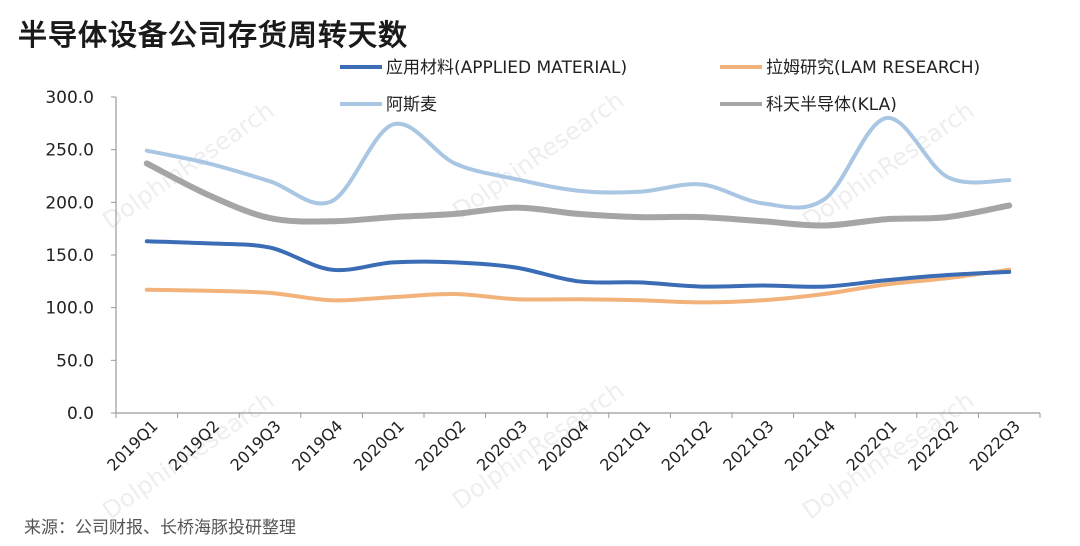 This screenshot has height=546, width=1080. Describe the element at coordinates (80, 414) in the screenshot. I see `y-tick-label: 0.0` at that location.